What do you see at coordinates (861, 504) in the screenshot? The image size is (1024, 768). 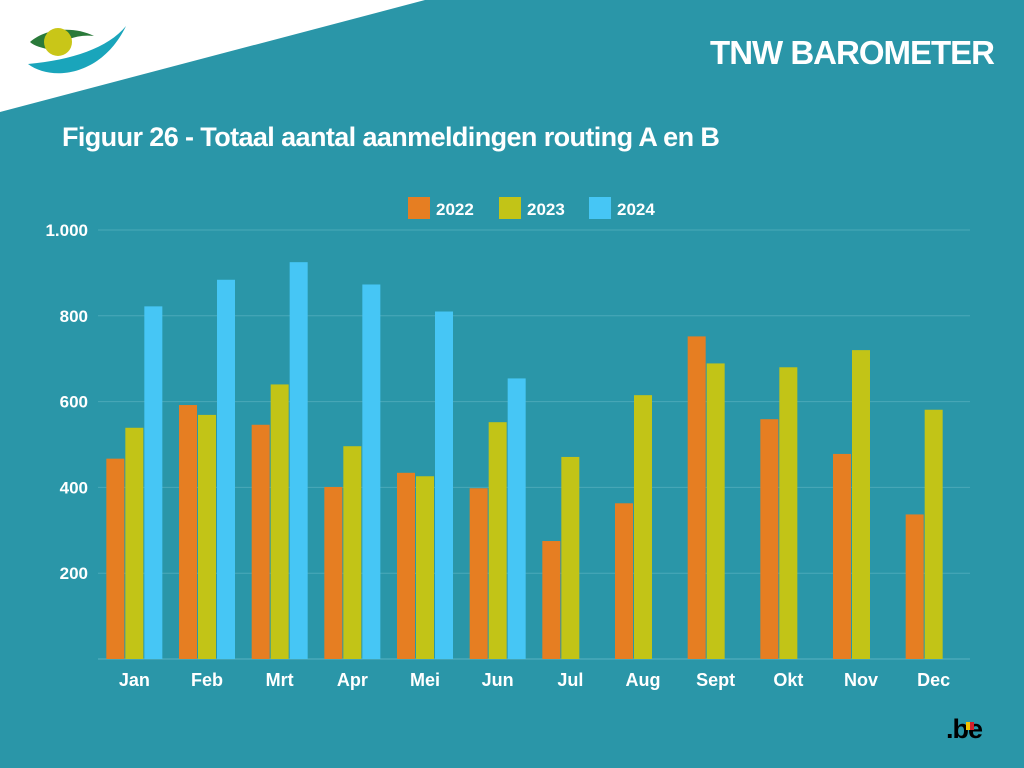 I see `bar-2023-nov` at bounding box center [861, 504].